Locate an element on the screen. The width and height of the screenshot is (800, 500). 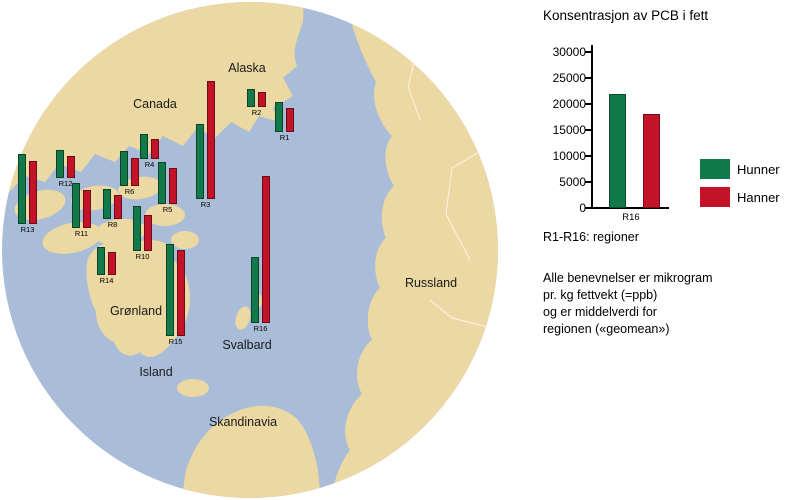
y-axis-tick-label: 25000 is located at coordinates (569, 78).